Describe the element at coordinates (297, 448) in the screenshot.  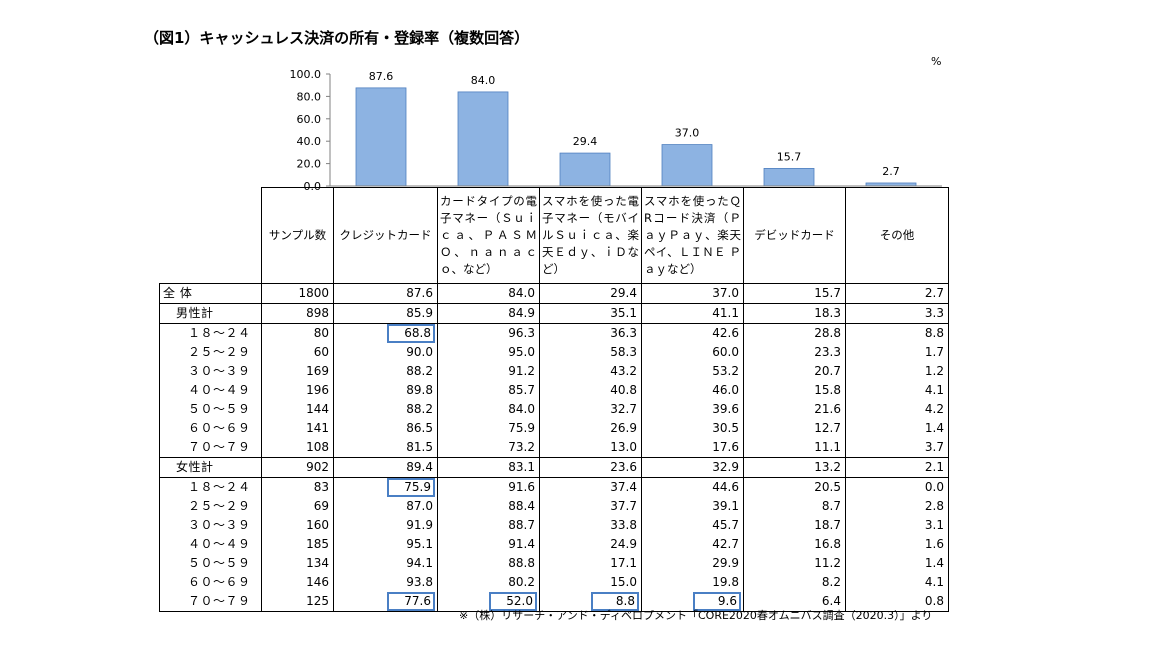
I see `sample-size-cell: 108` at that location.